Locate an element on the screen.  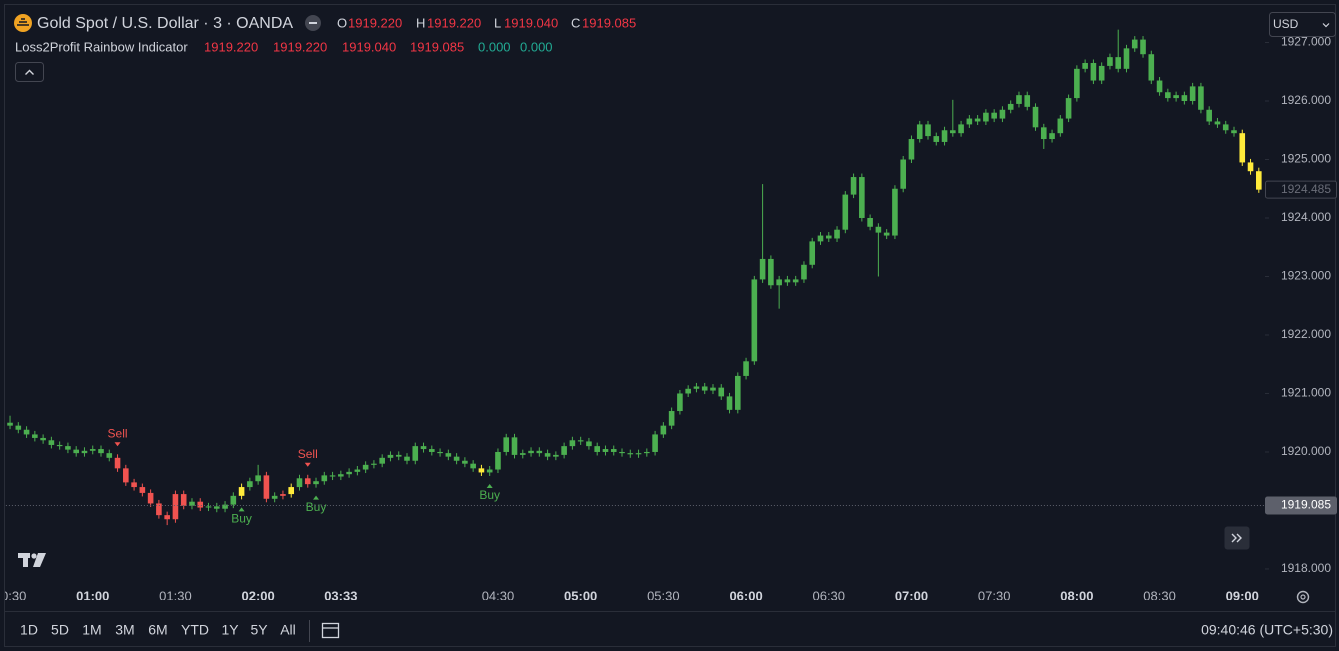
settings-ring is located at coordinates (1303, 597).